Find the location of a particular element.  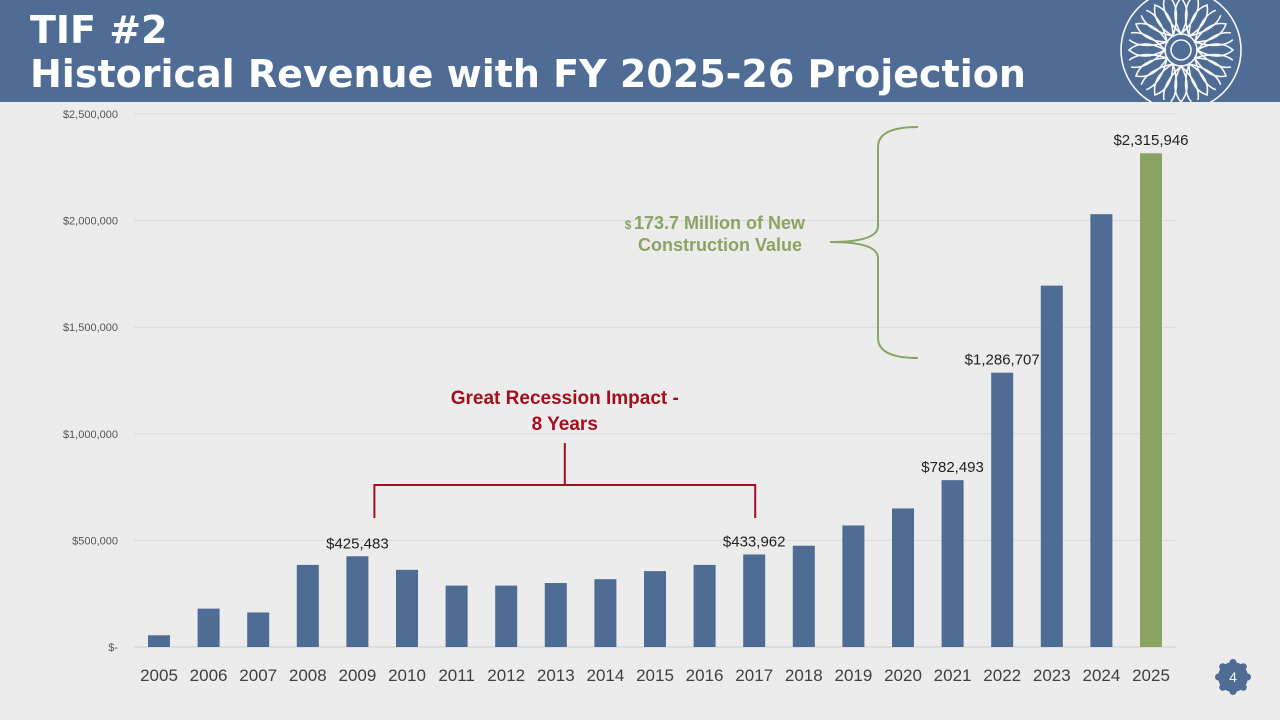

data-label: $1,286,707 is located at coordinates (1002, 360).